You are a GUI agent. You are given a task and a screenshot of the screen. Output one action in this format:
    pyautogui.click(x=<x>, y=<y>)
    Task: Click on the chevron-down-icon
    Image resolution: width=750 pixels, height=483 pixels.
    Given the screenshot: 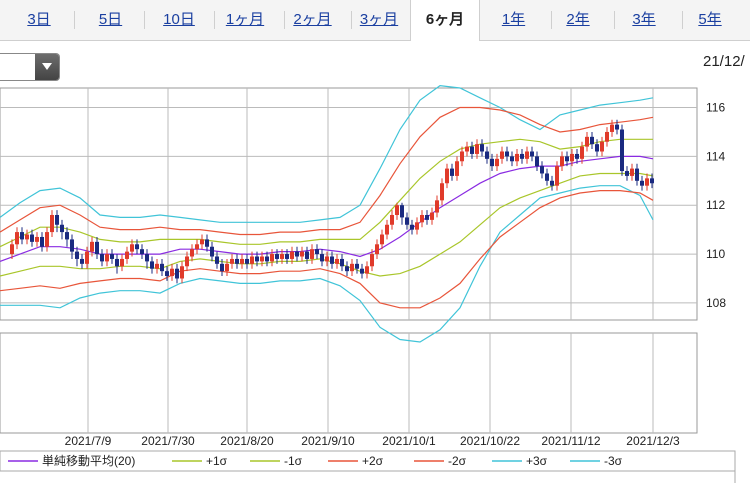 What is the action you would take?
    pyautogui.click(x=47, y=66)
    